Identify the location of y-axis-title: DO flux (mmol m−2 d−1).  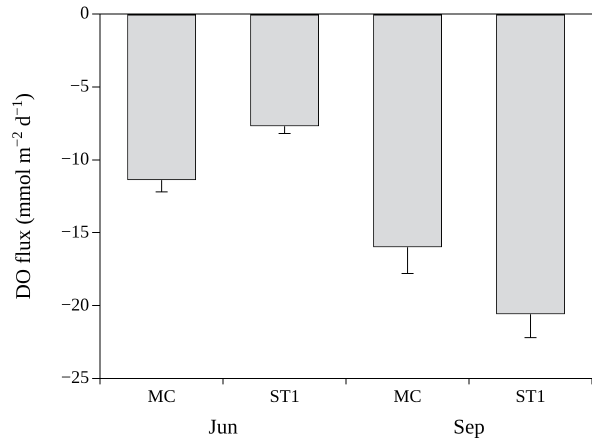
(22, 196).